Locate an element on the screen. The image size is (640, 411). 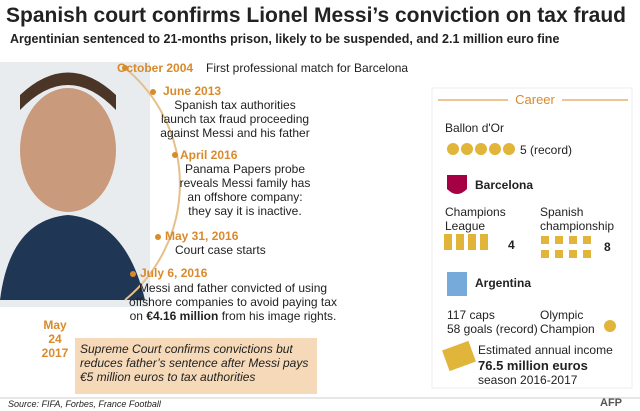
value: 5 (record) is located at coordinates (546, 150).